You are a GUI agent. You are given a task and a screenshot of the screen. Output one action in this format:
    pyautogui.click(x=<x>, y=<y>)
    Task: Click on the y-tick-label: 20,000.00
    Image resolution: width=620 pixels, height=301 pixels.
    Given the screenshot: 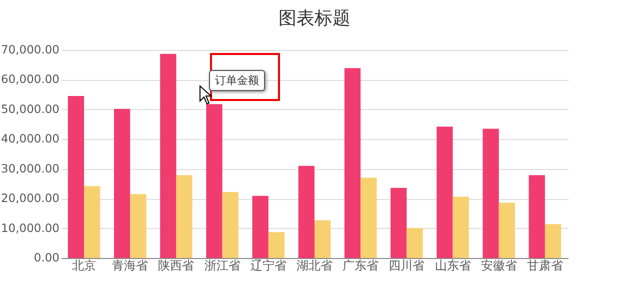 What is the action you would take?
    pyautogui.click(x=30, y=198)
    